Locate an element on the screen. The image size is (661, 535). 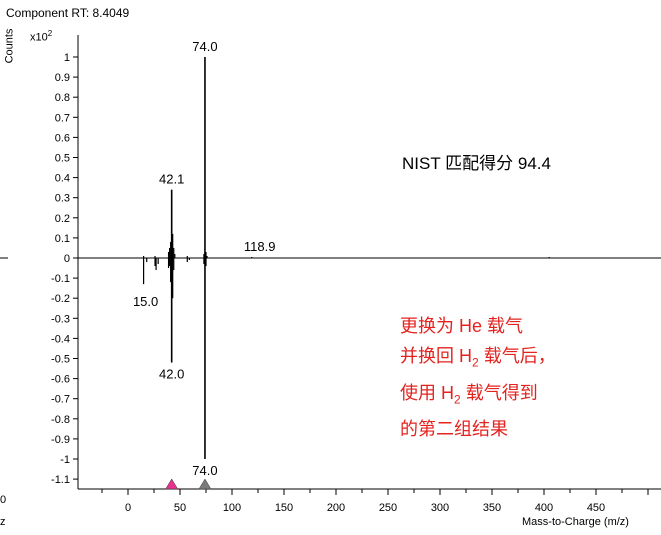
annotation-text: 并换回 H is located at coordinates (436, 356).